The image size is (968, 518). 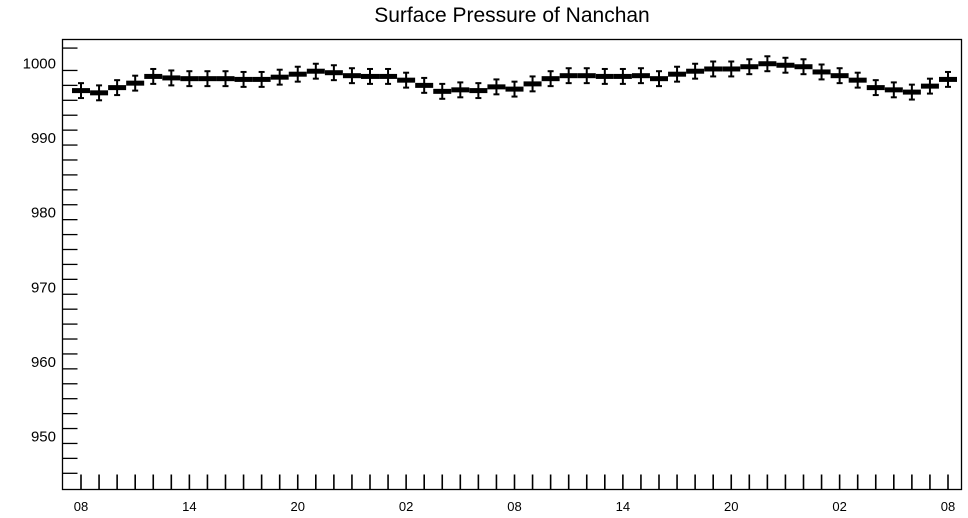 What do you see at coordinates (43, 213) in the screenshot?
I see `y-tick-label: 980` at bounding box center [43, 213].